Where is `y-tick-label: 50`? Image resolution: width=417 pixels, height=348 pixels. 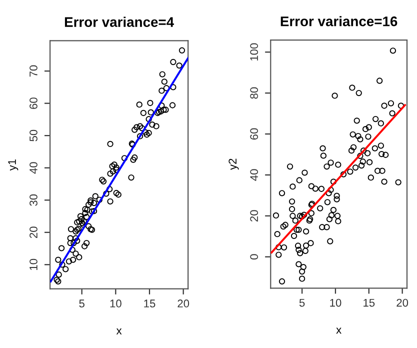 y-tick-label: 50 is located at coordinates (34, 136).